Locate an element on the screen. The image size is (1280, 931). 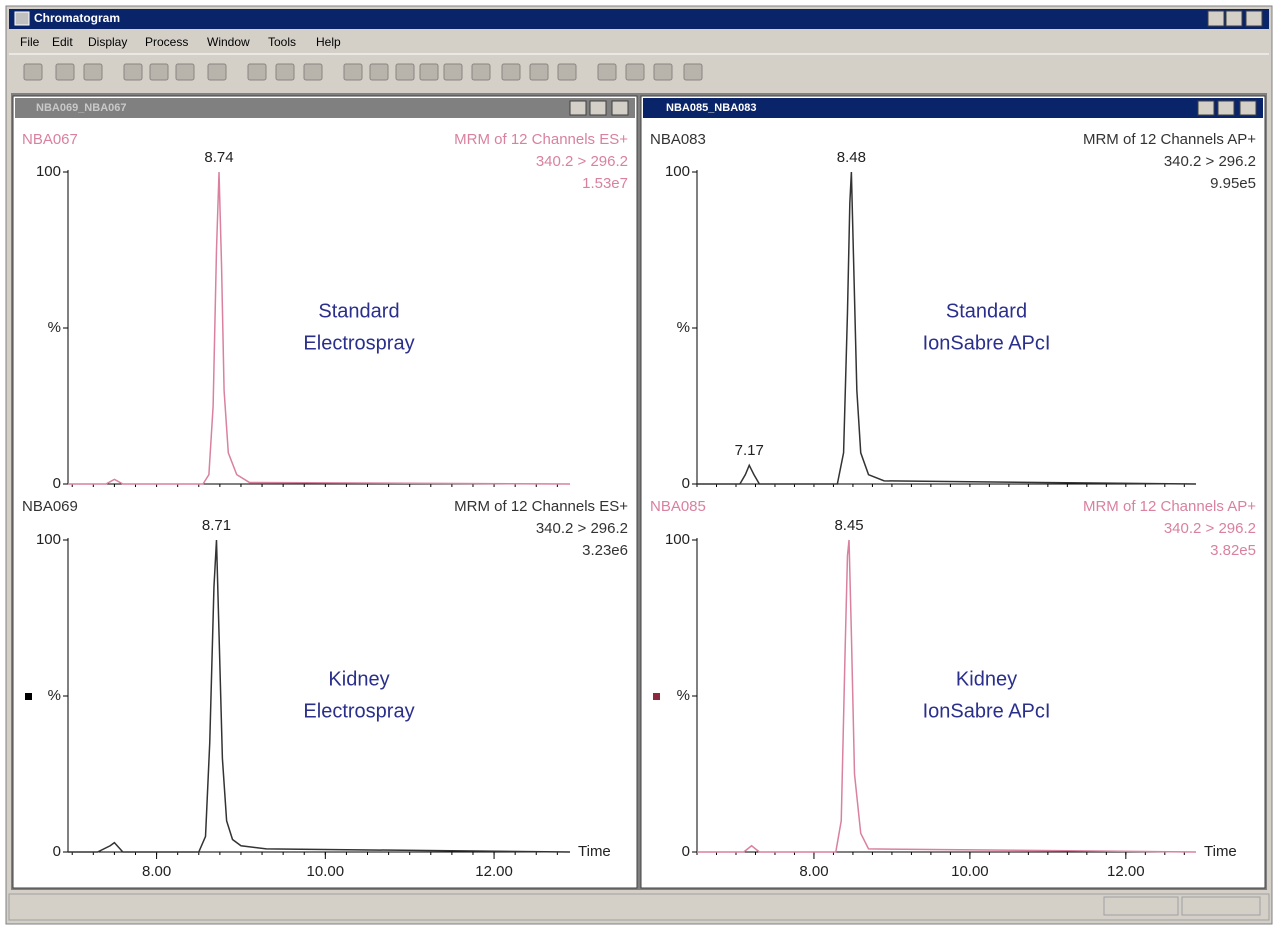
trace-info: 9.95e5 is located at coordinates (1233, 183).